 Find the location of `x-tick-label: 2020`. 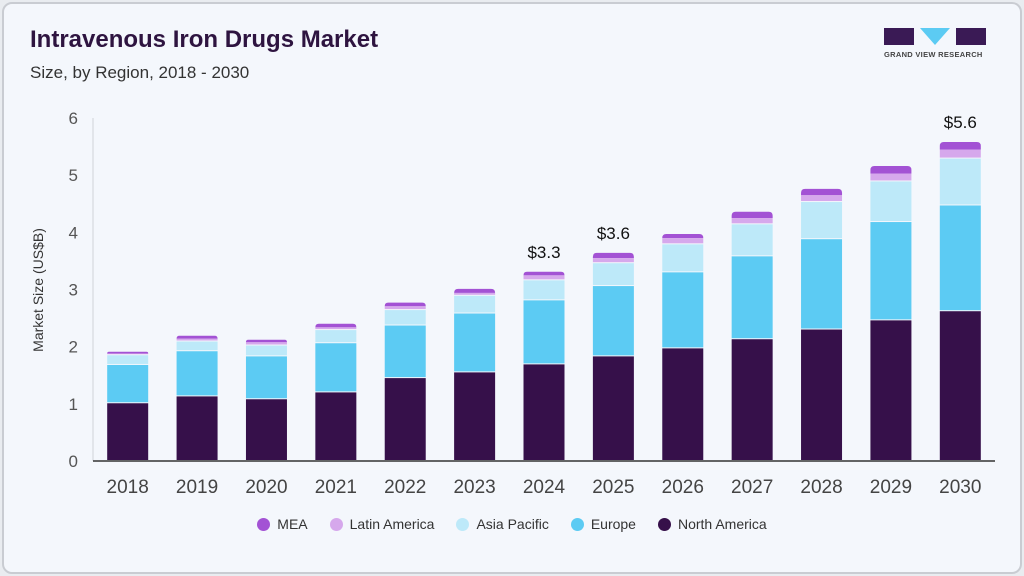

x-tick-label: 2020 is located at coordinates (266, 487).